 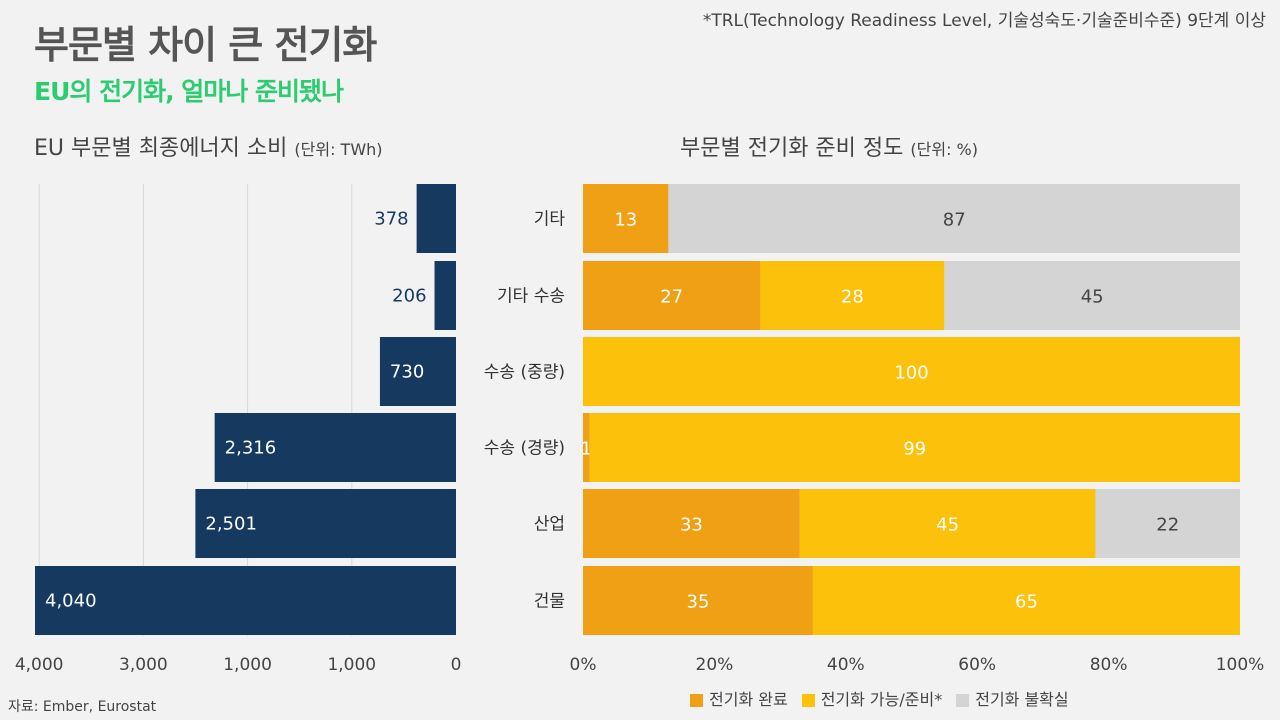 I want to click on legend-label: 전기화 가능/준비*, so click(x=881, y=699).